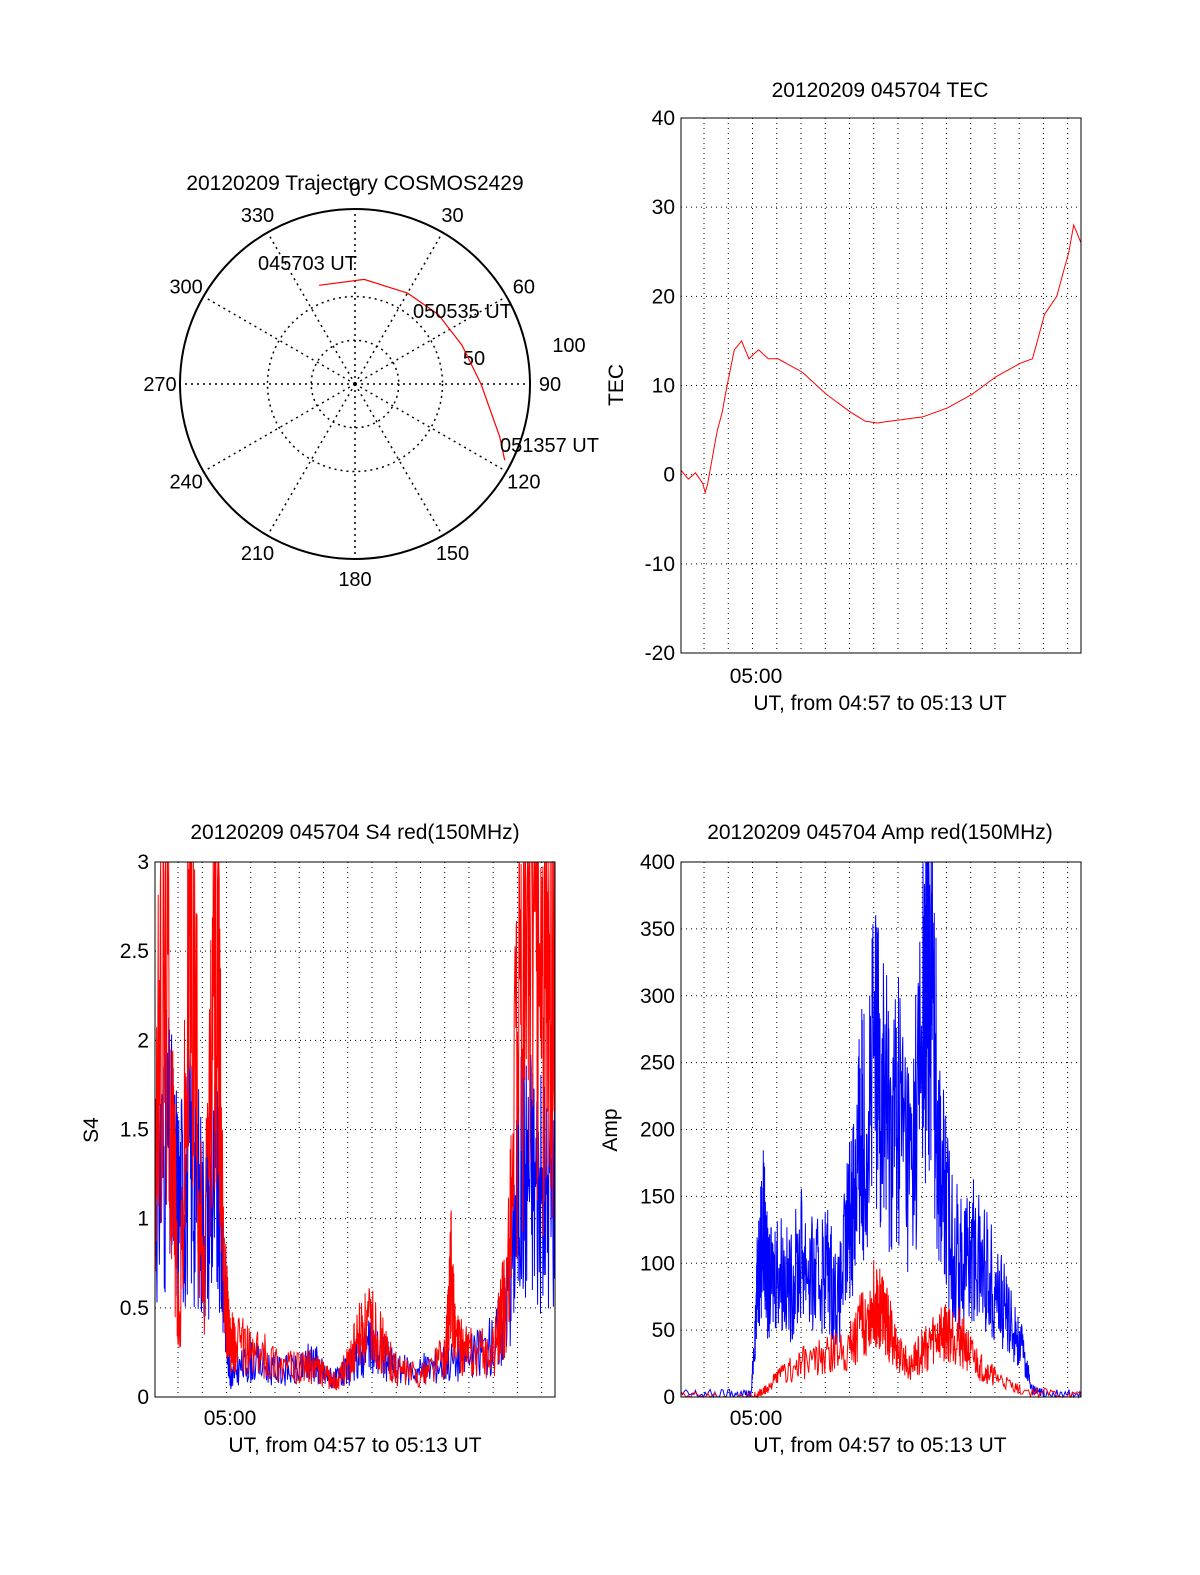 This screenshot has width=1200, height=1575. Describe the element at coordinates (134, 951) in the screenshot. I see `y-tick-label: 2.5` at that location.